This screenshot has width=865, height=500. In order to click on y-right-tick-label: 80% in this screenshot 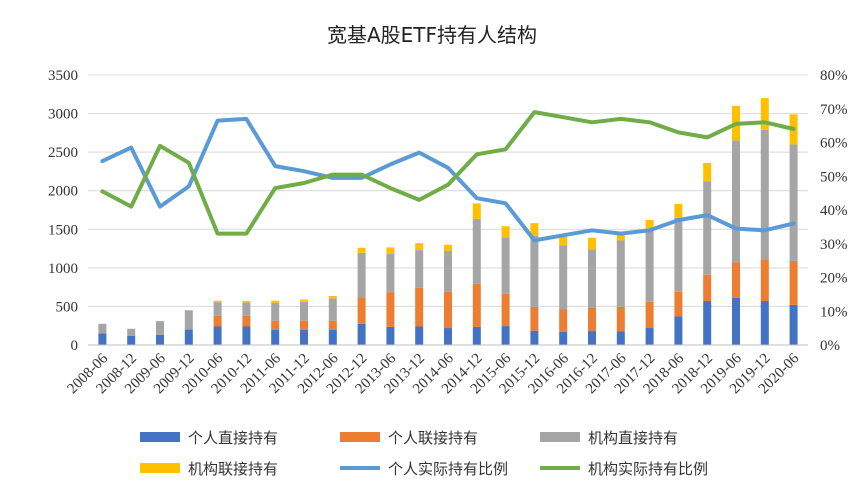, I will do `click(834, 76)`.